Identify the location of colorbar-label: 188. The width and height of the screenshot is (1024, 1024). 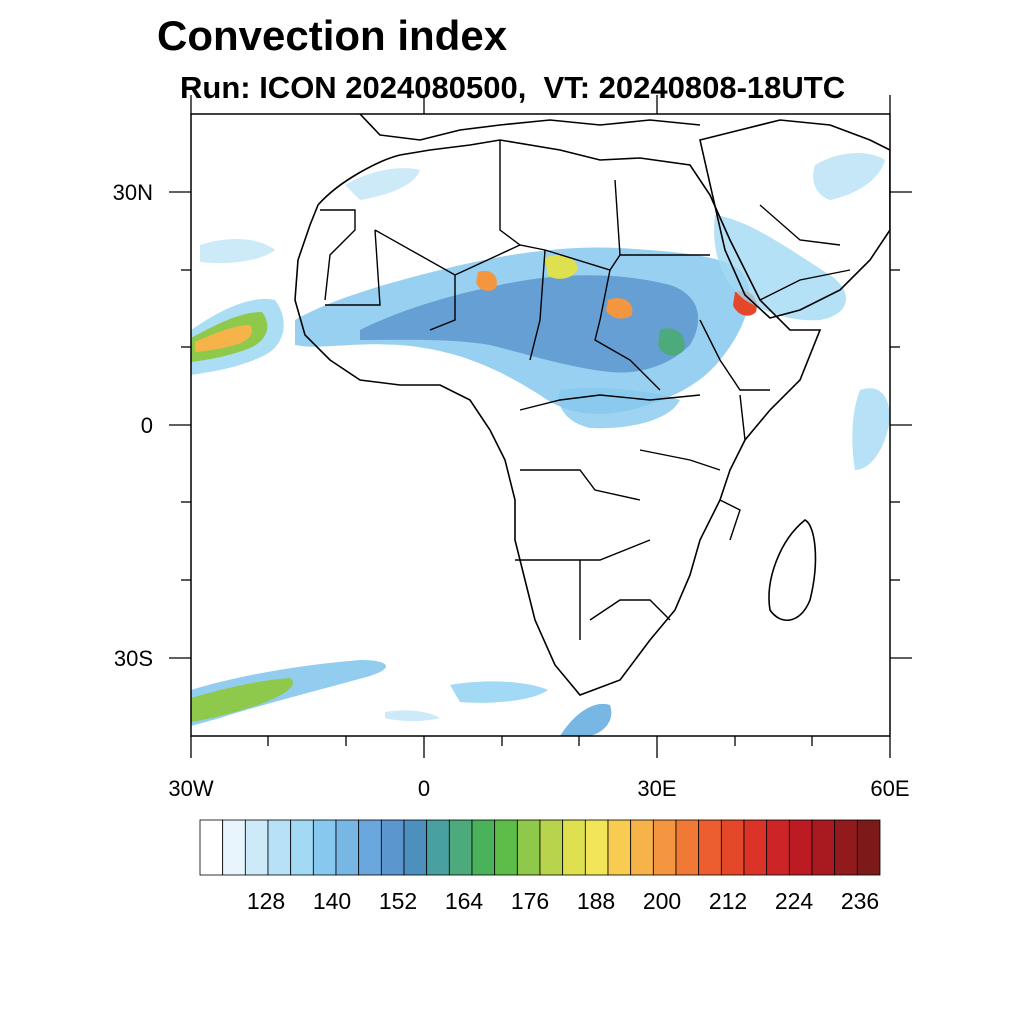
(596, 901).